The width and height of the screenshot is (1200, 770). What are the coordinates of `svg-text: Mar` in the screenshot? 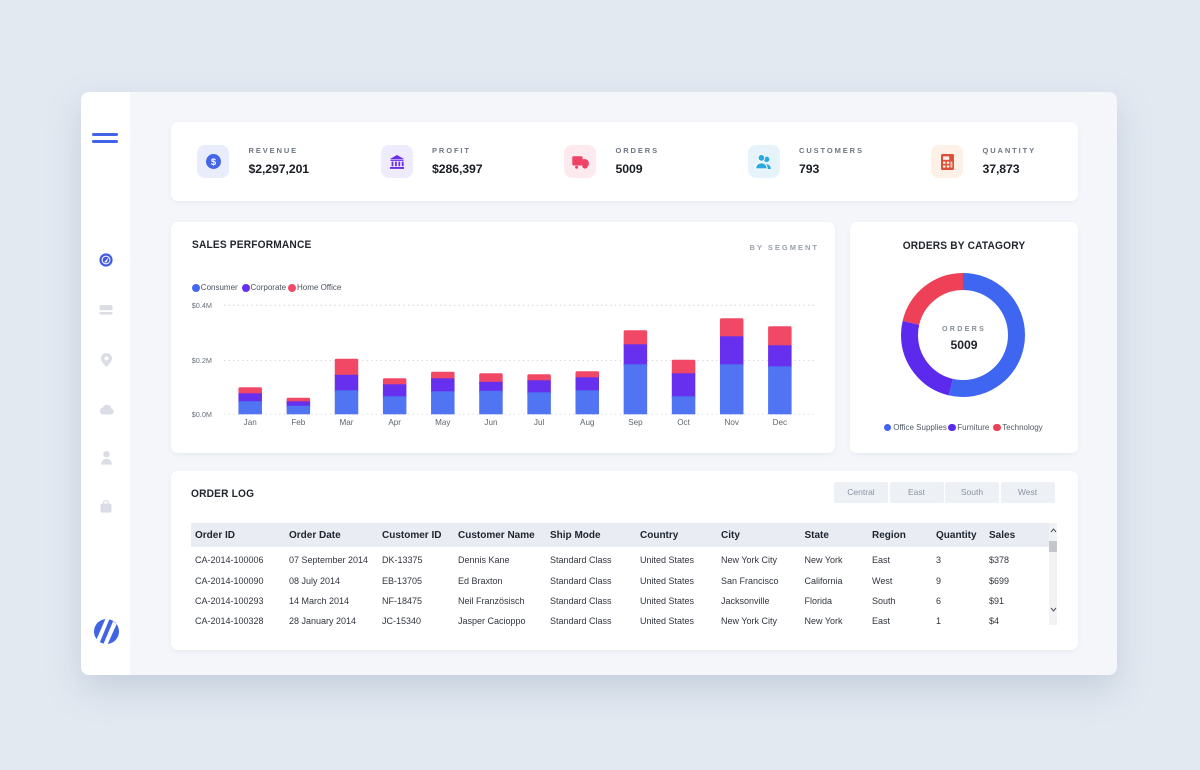 It's located at (347, 422).